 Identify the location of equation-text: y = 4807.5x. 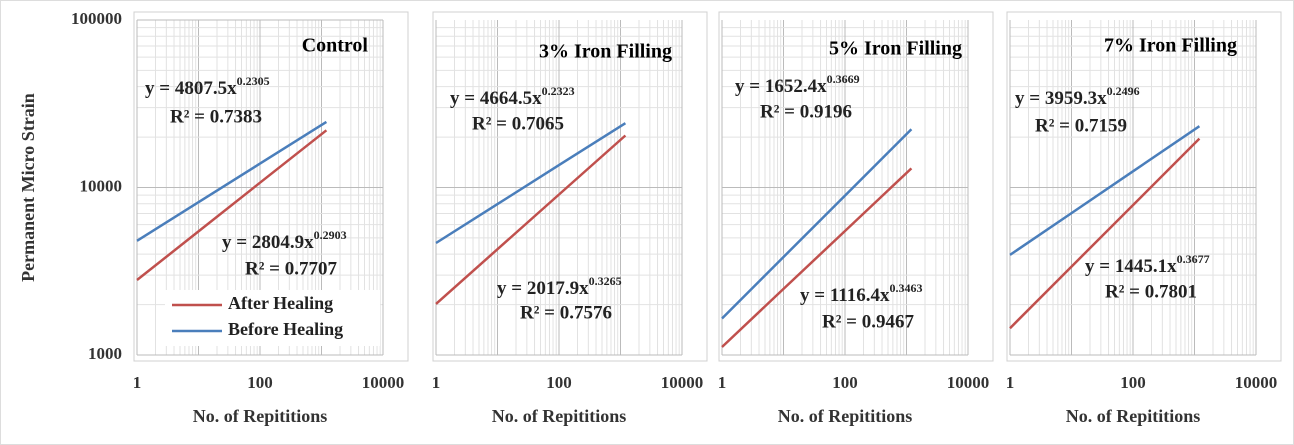
(191, 88).